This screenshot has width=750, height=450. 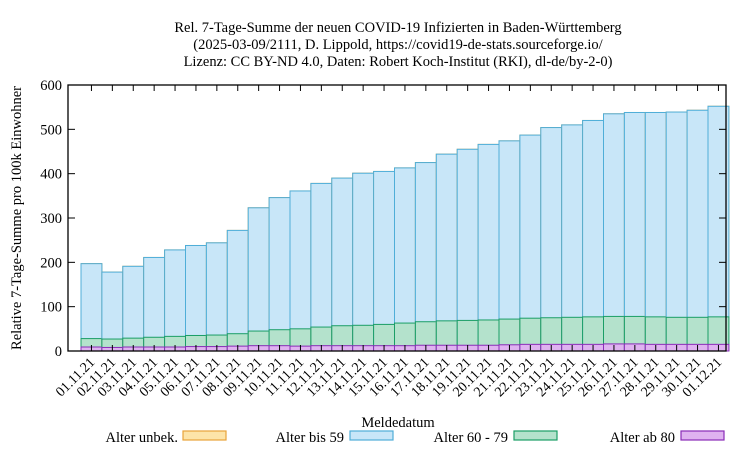 What do you see at coordinates (642, 438) in the screenshot?
I see `legend-label-alter-ab-80: Alter ab 80` at bounding box center [642, 438].